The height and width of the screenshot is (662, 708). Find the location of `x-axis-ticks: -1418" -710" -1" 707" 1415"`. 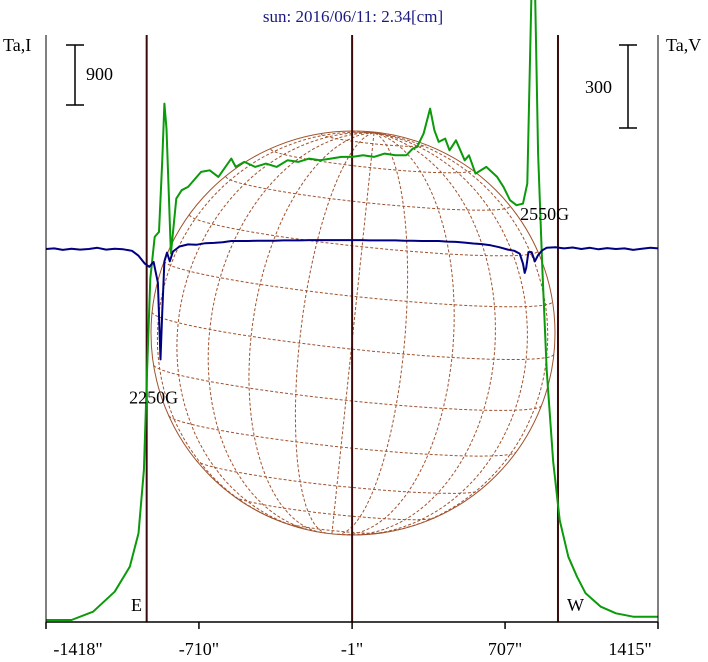

x-axis-ticks: -1418" -710" -1" 707" 1415" is located at coordinates (352, 640).